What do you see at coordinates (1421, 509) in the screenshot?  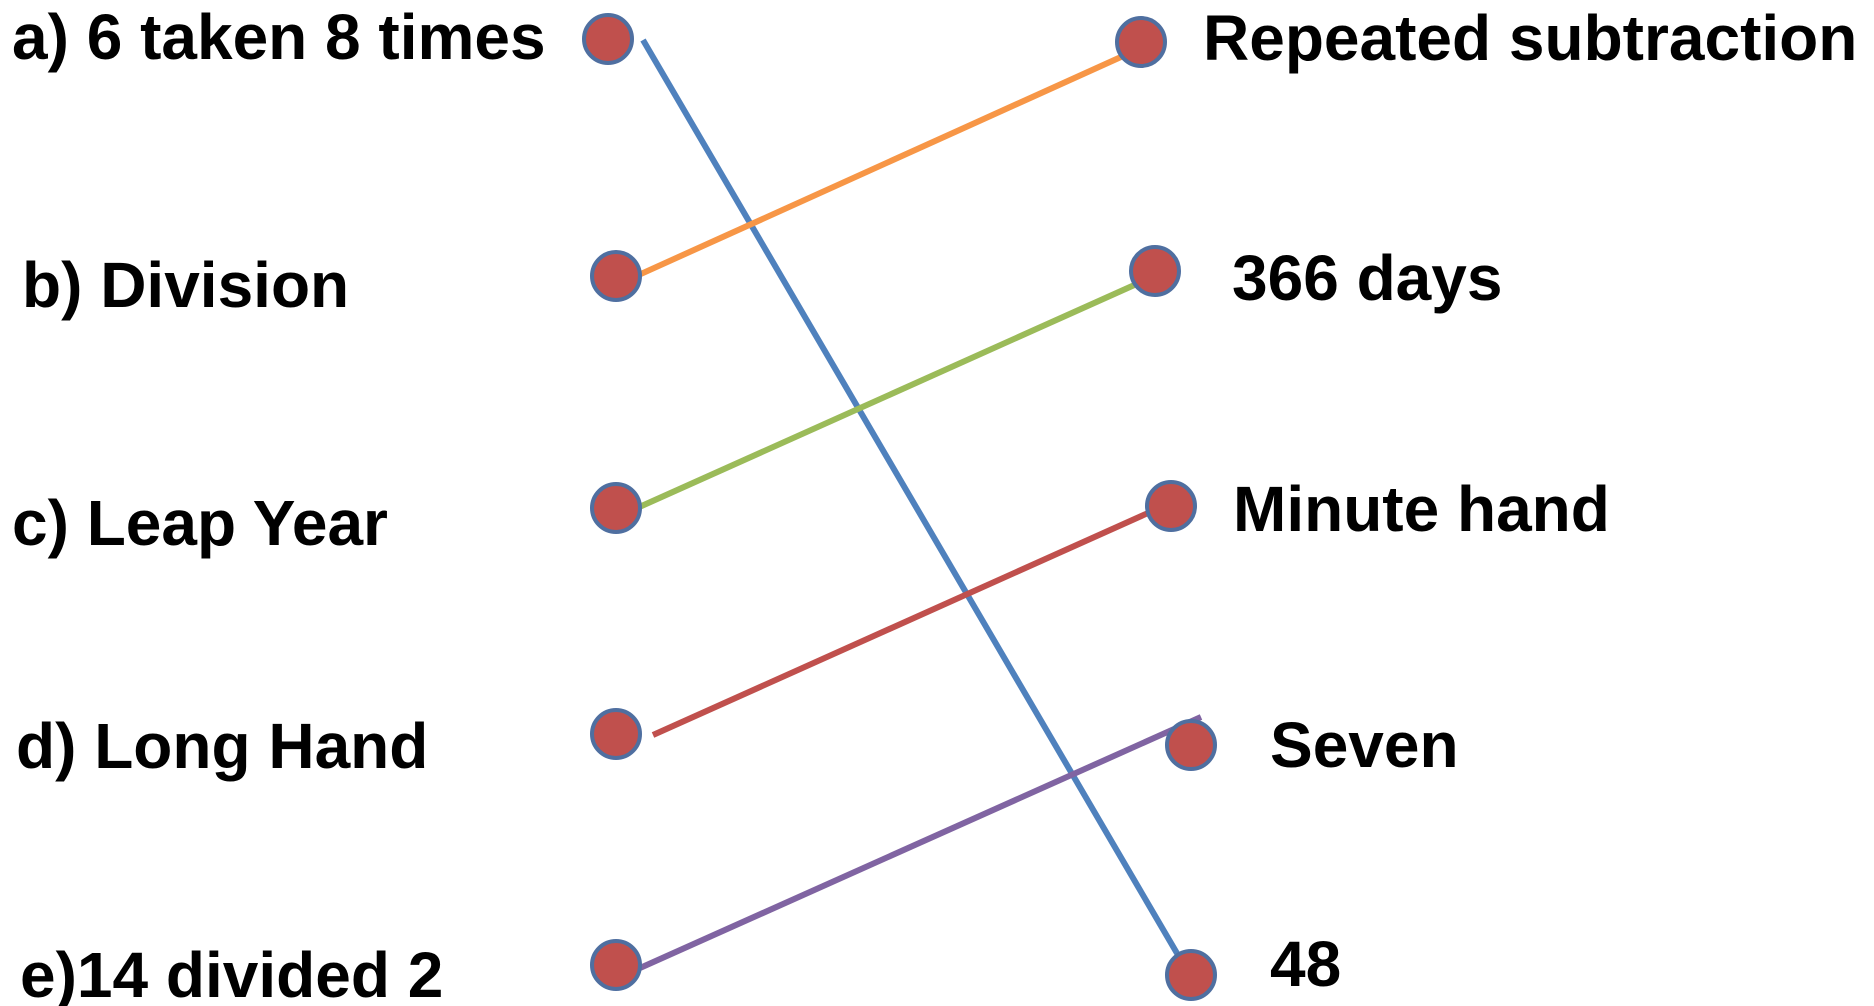 I see `right-item-minute-hand: Minute hand` at bounding box center [1421, 509].